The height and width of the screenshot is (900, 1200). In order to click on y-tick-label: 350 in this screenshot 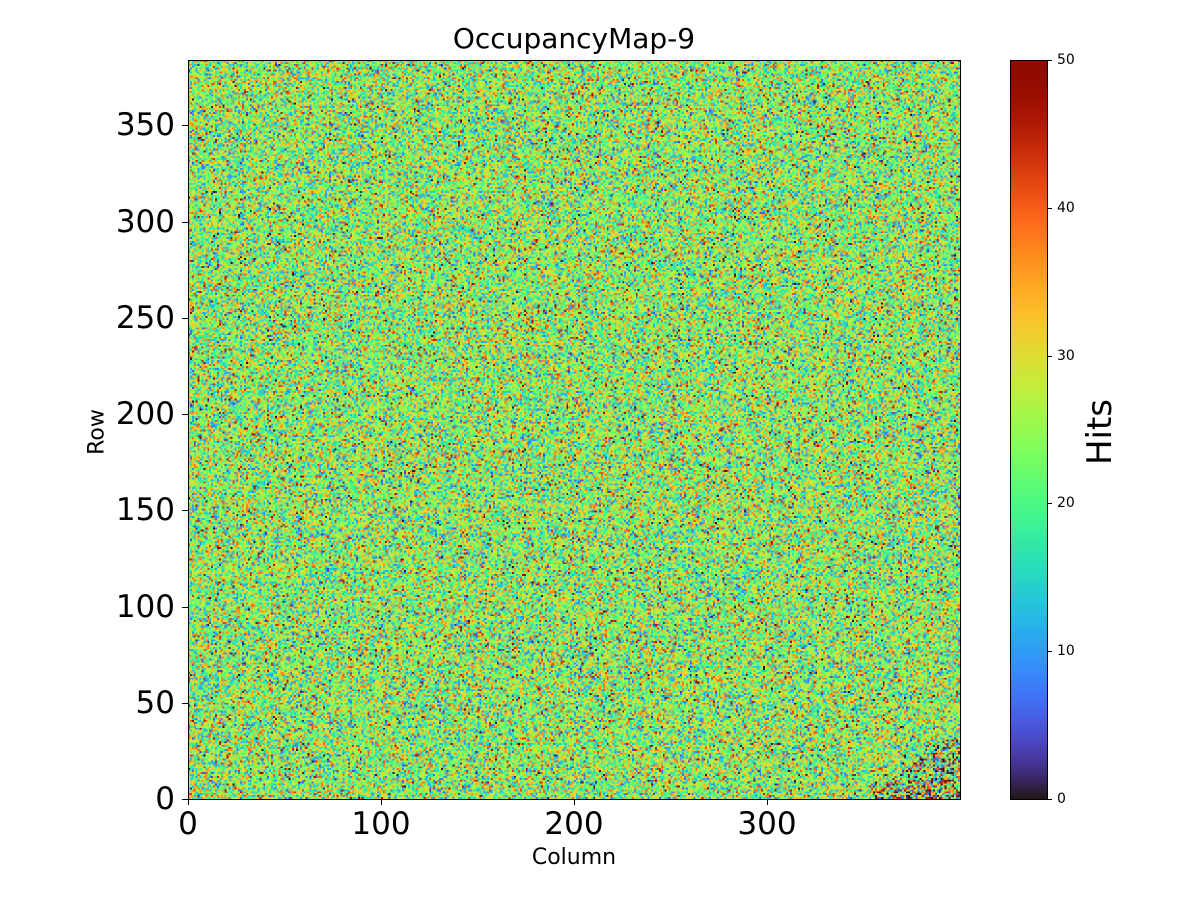, I will do `click(145, 125)`.